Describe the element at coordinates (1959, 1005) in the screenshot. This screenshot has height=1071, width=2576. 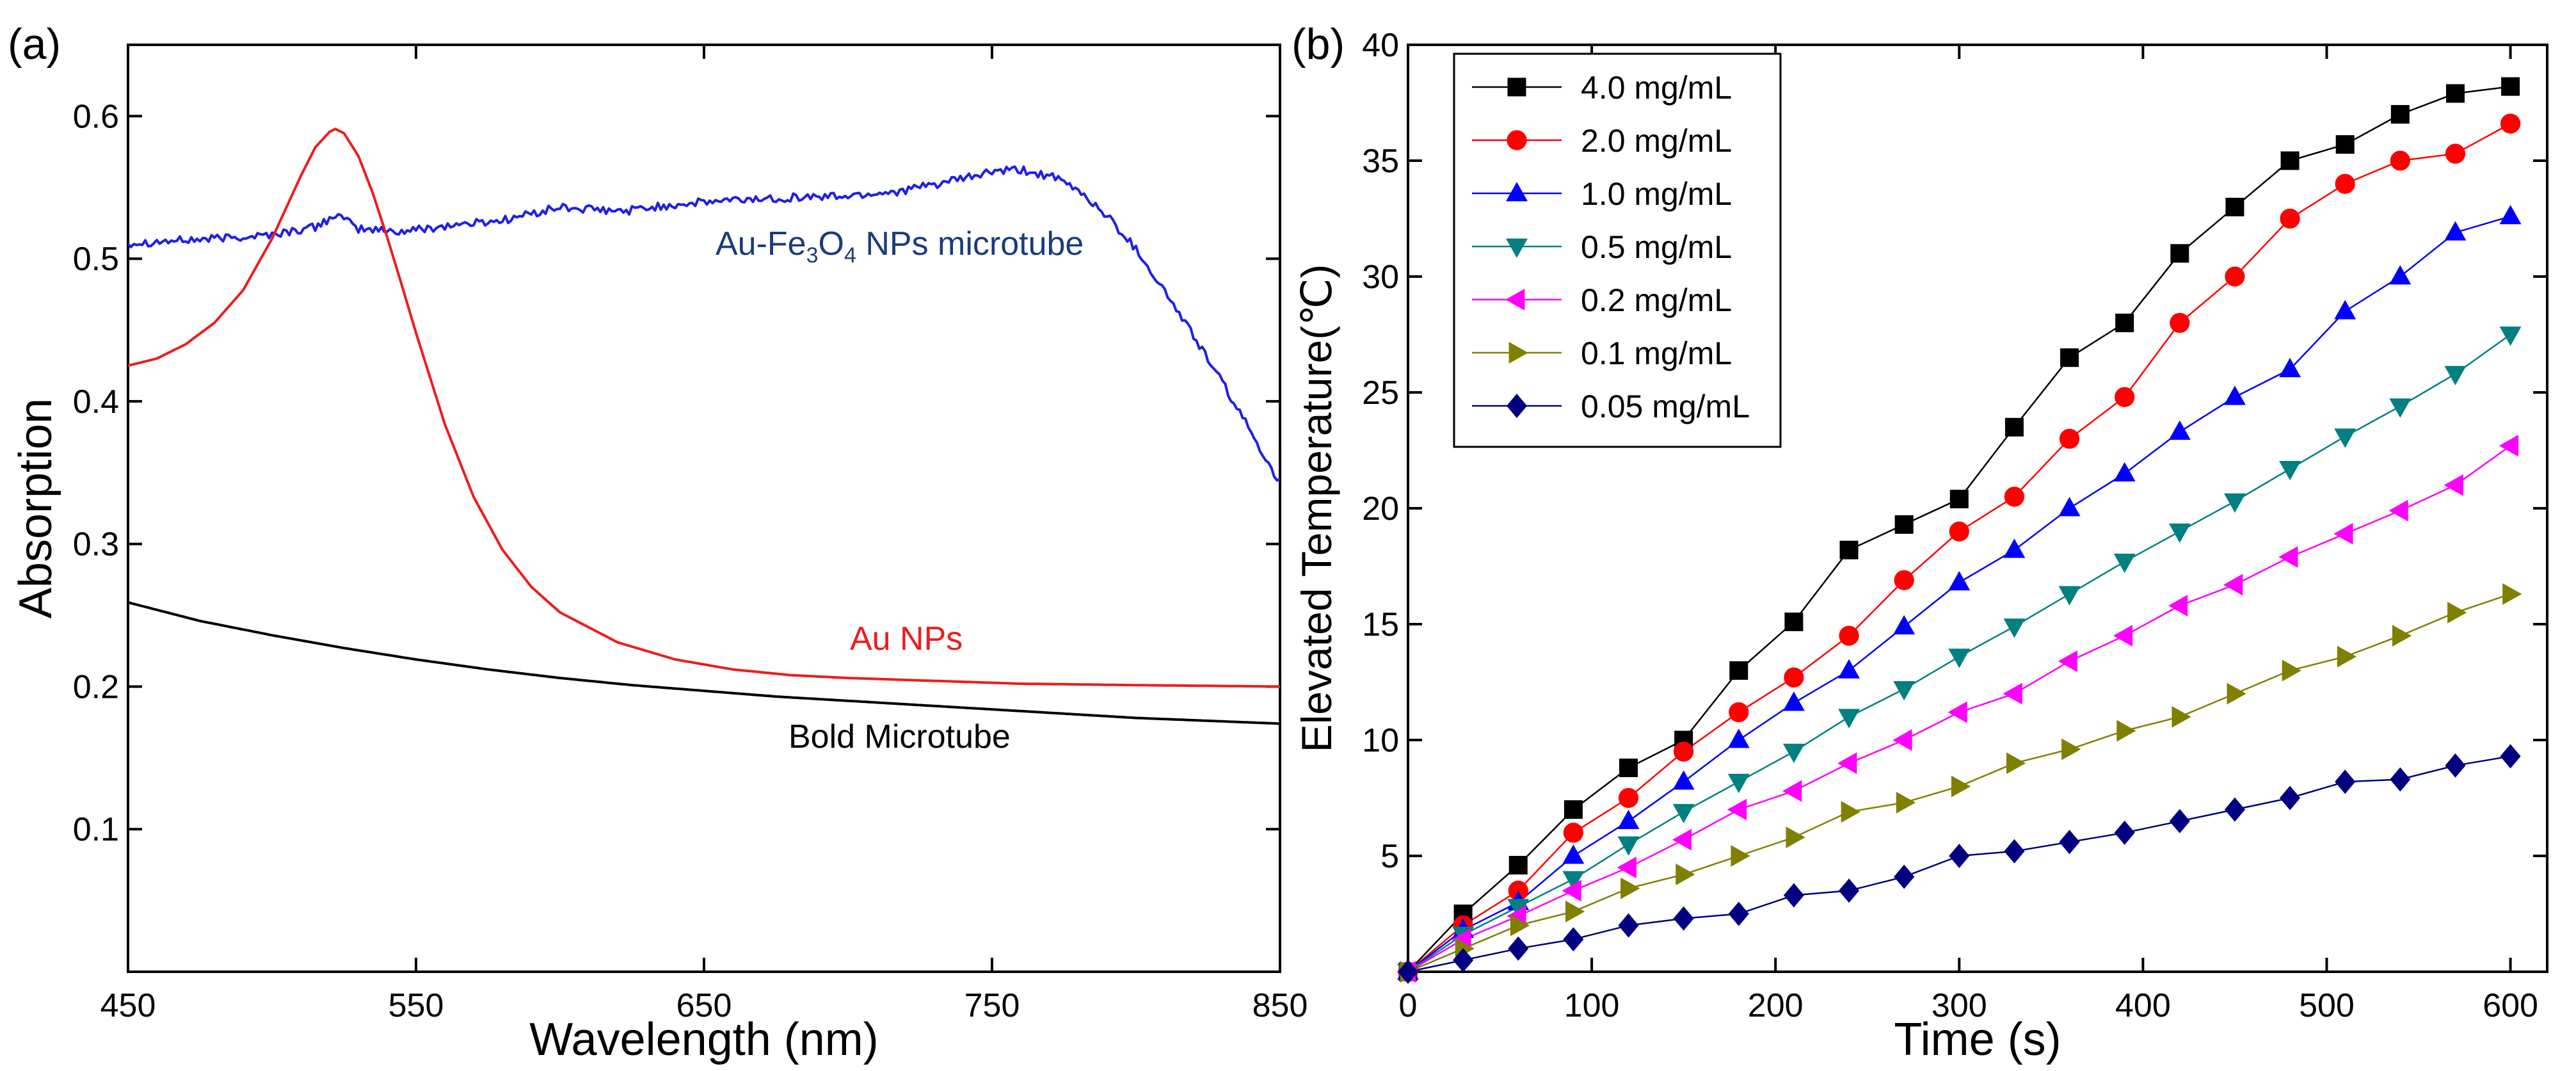
I see `x-tick-label: 300` at that location.